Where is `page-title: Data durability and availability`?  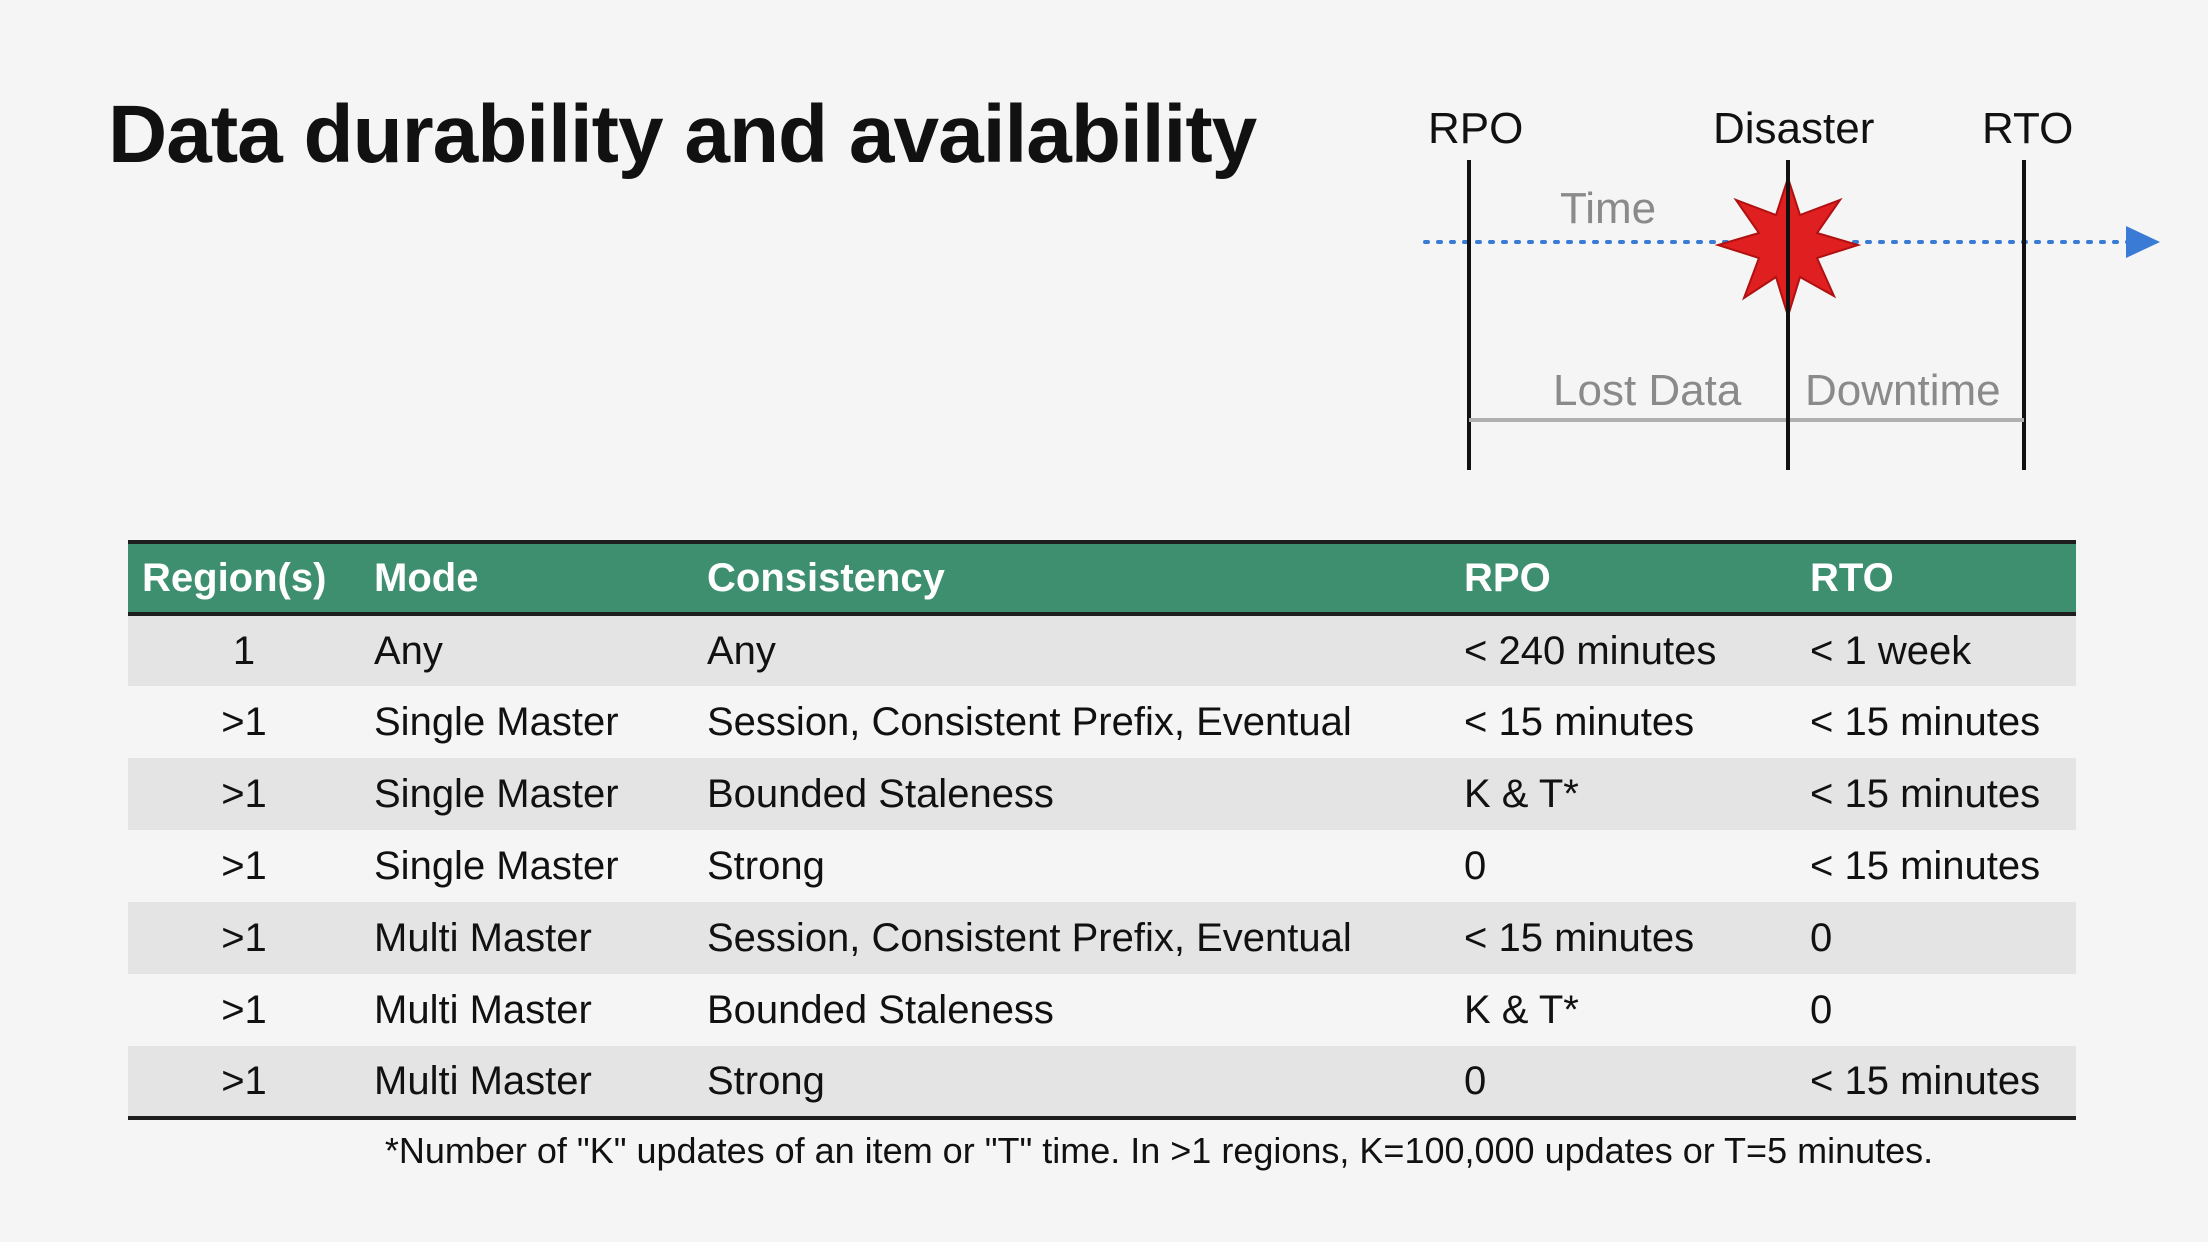 page-title: Data durability and availability is located at coordinates (682, 134).